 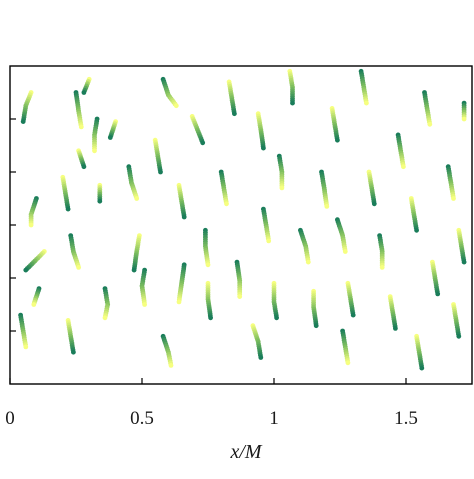 I want to click on x-axis-label: x/M, so click(x=245, y=452).